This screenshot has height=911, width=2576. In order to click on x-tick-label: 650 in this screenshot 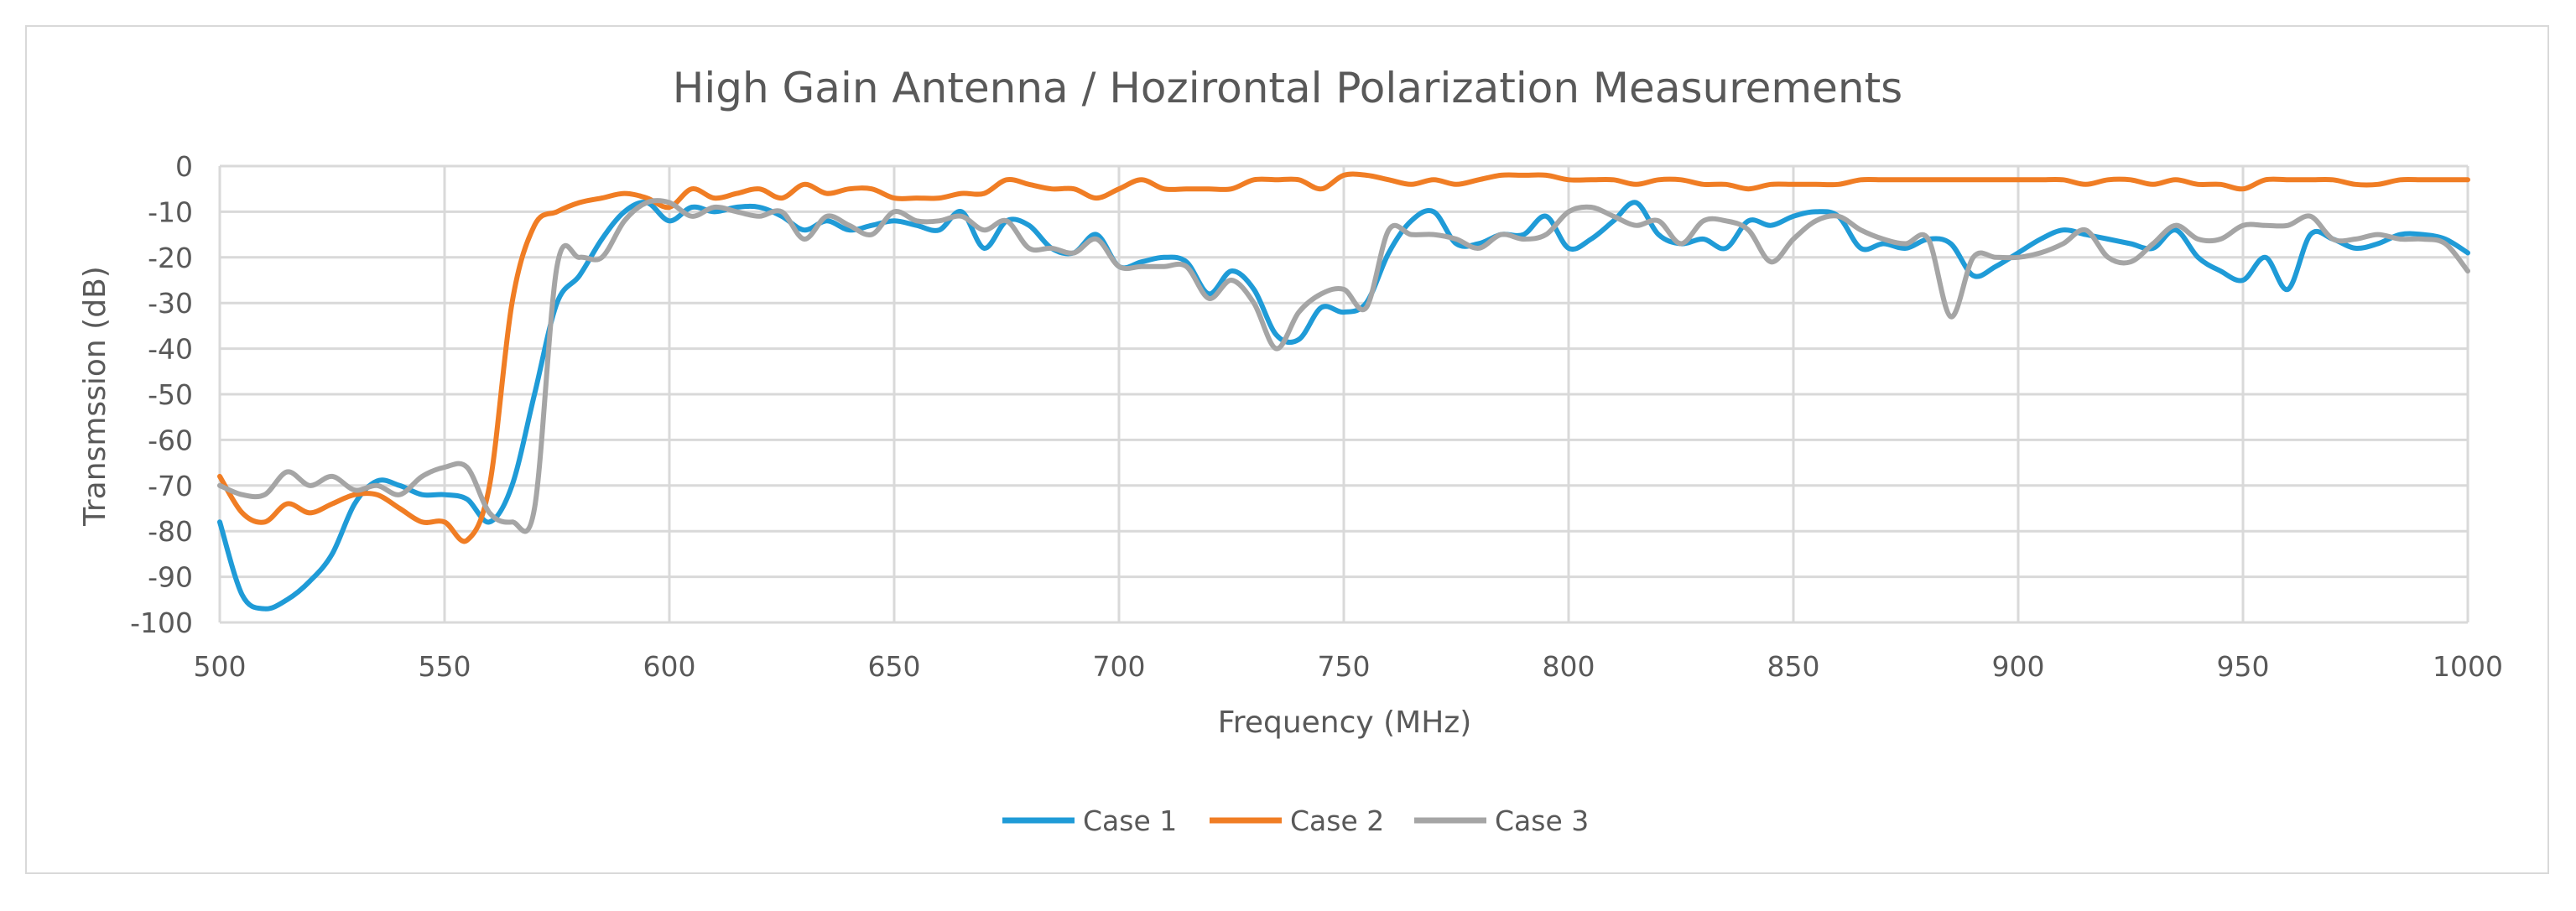, I will do `click(894, 666)`.